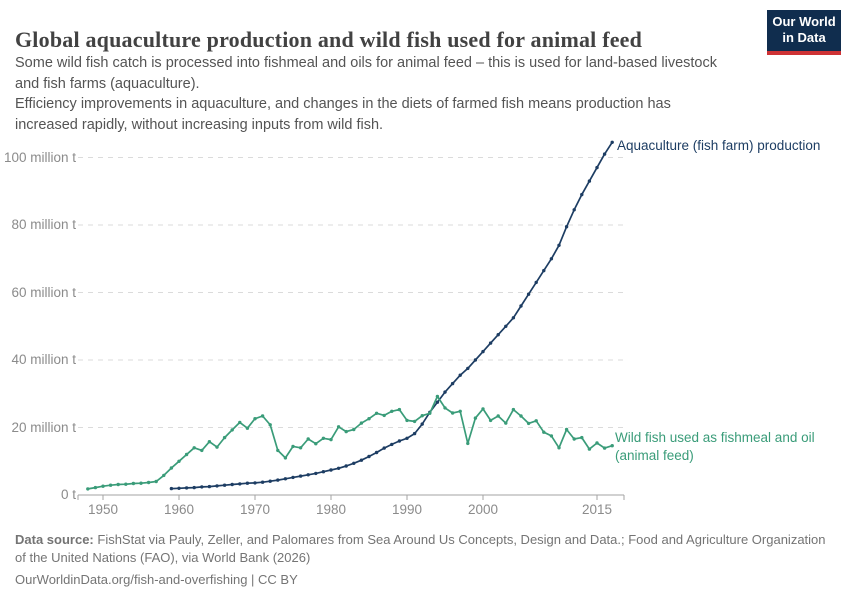 The height and width of the screenshot is (600, 850). I want to click on x-tick-label: 1950, so click(103, 509).